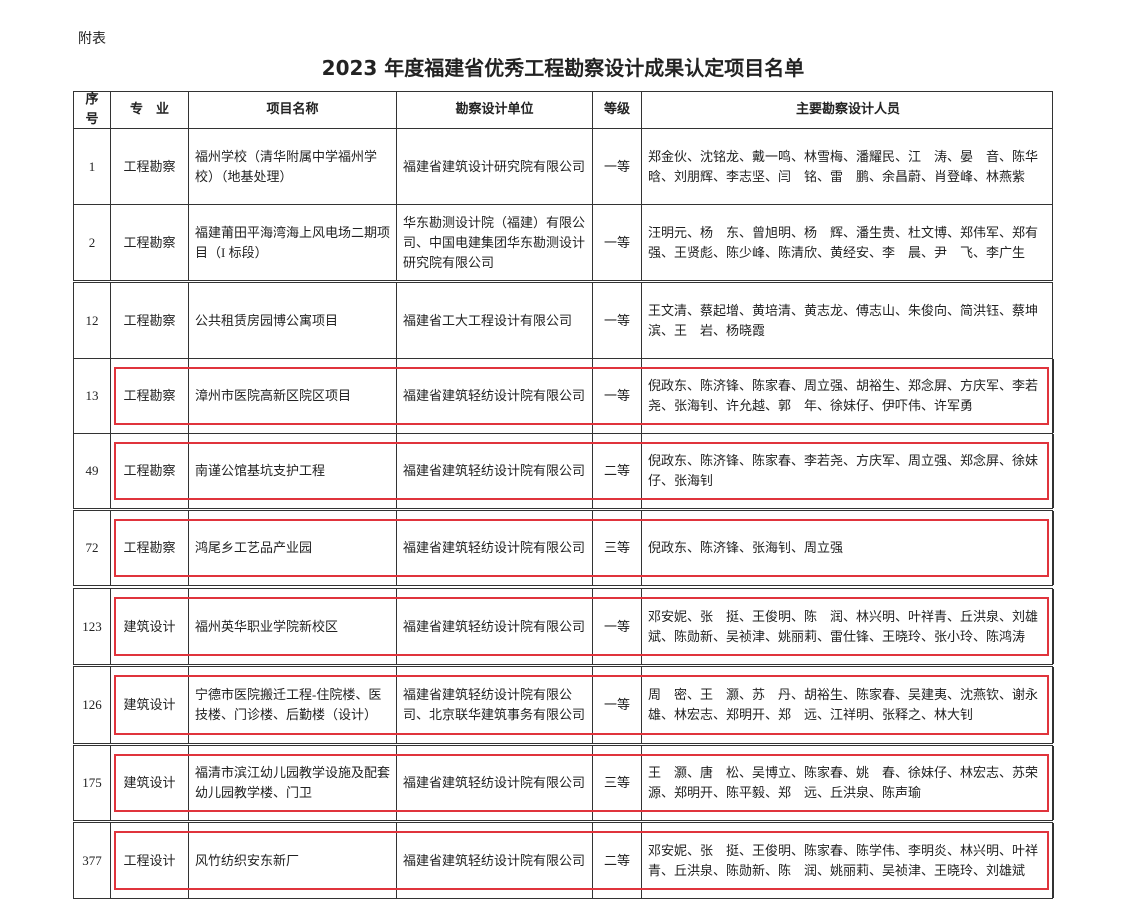  I want to click on table-cell: 工程设计, so click(150, 860).